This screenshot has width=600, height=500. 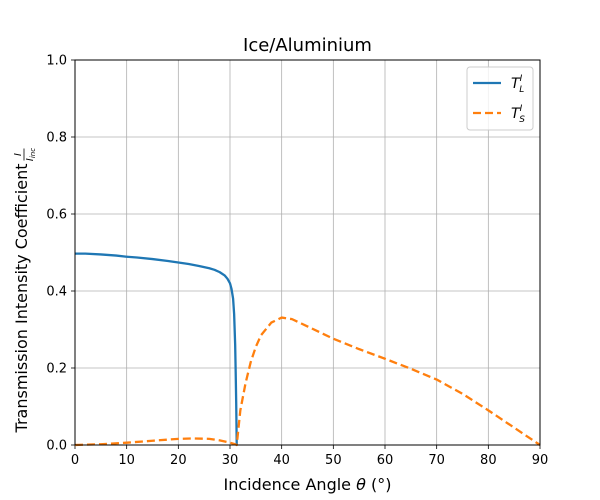 I want to click on y-axis-label-text: Transmission Intensity Coefficient, so click(x=21, y=299).